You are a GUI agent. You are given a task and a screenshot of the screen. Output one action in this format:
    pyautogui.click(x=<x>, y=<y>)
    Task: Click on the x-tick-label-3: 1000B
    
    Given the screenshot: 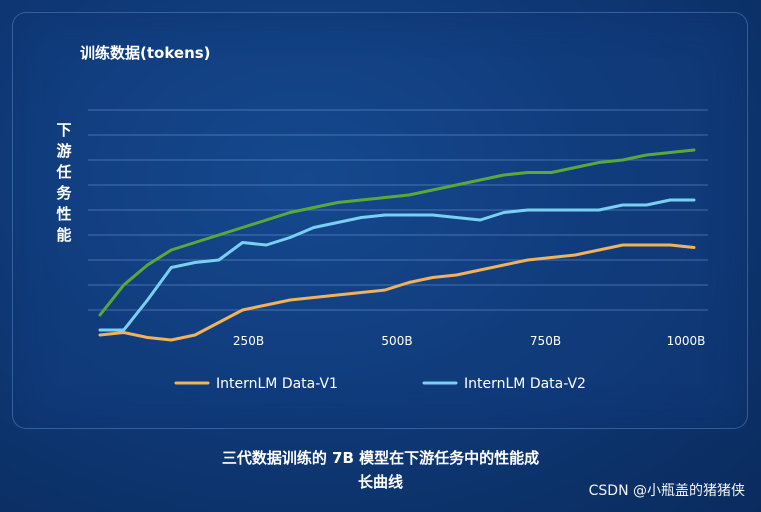 What is the action you would take?
    pyautogui.click(x=686, y=341)
    